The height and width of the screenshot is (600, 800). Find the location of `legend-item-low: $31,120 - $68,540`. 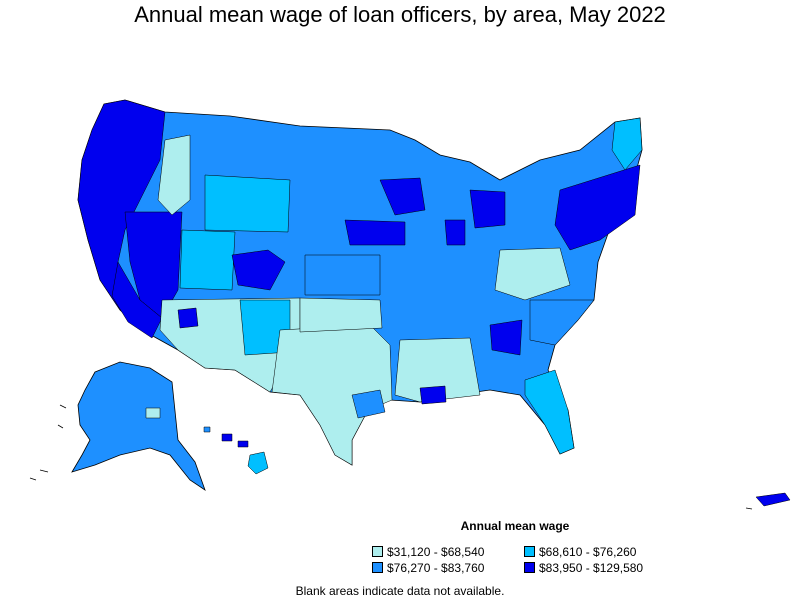

legend-item-low: $31,120 - $68,540 is located at coordinates (428, 552).